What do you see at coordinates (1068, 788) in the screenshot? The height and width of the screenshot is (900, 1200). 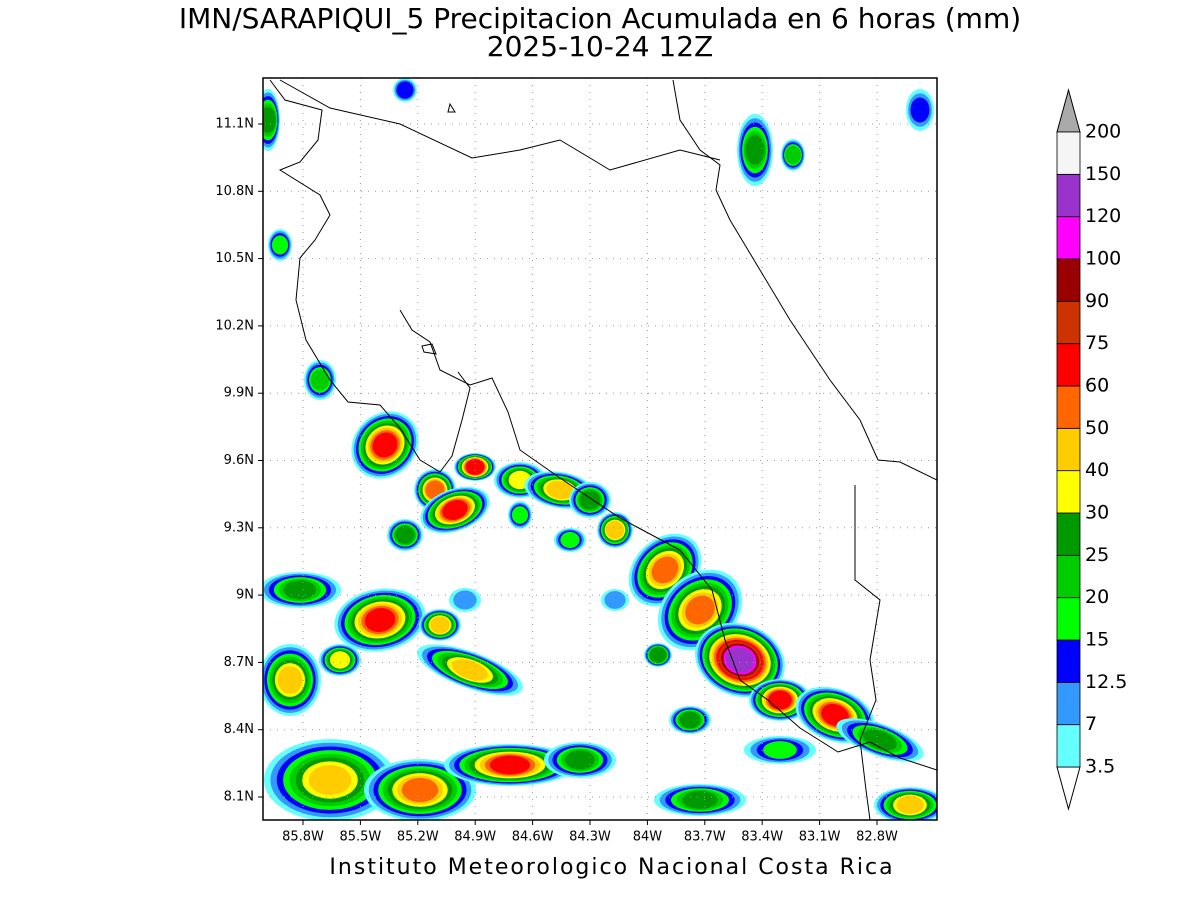 I see `colorbar-under` at bounding box center [1068, 788].